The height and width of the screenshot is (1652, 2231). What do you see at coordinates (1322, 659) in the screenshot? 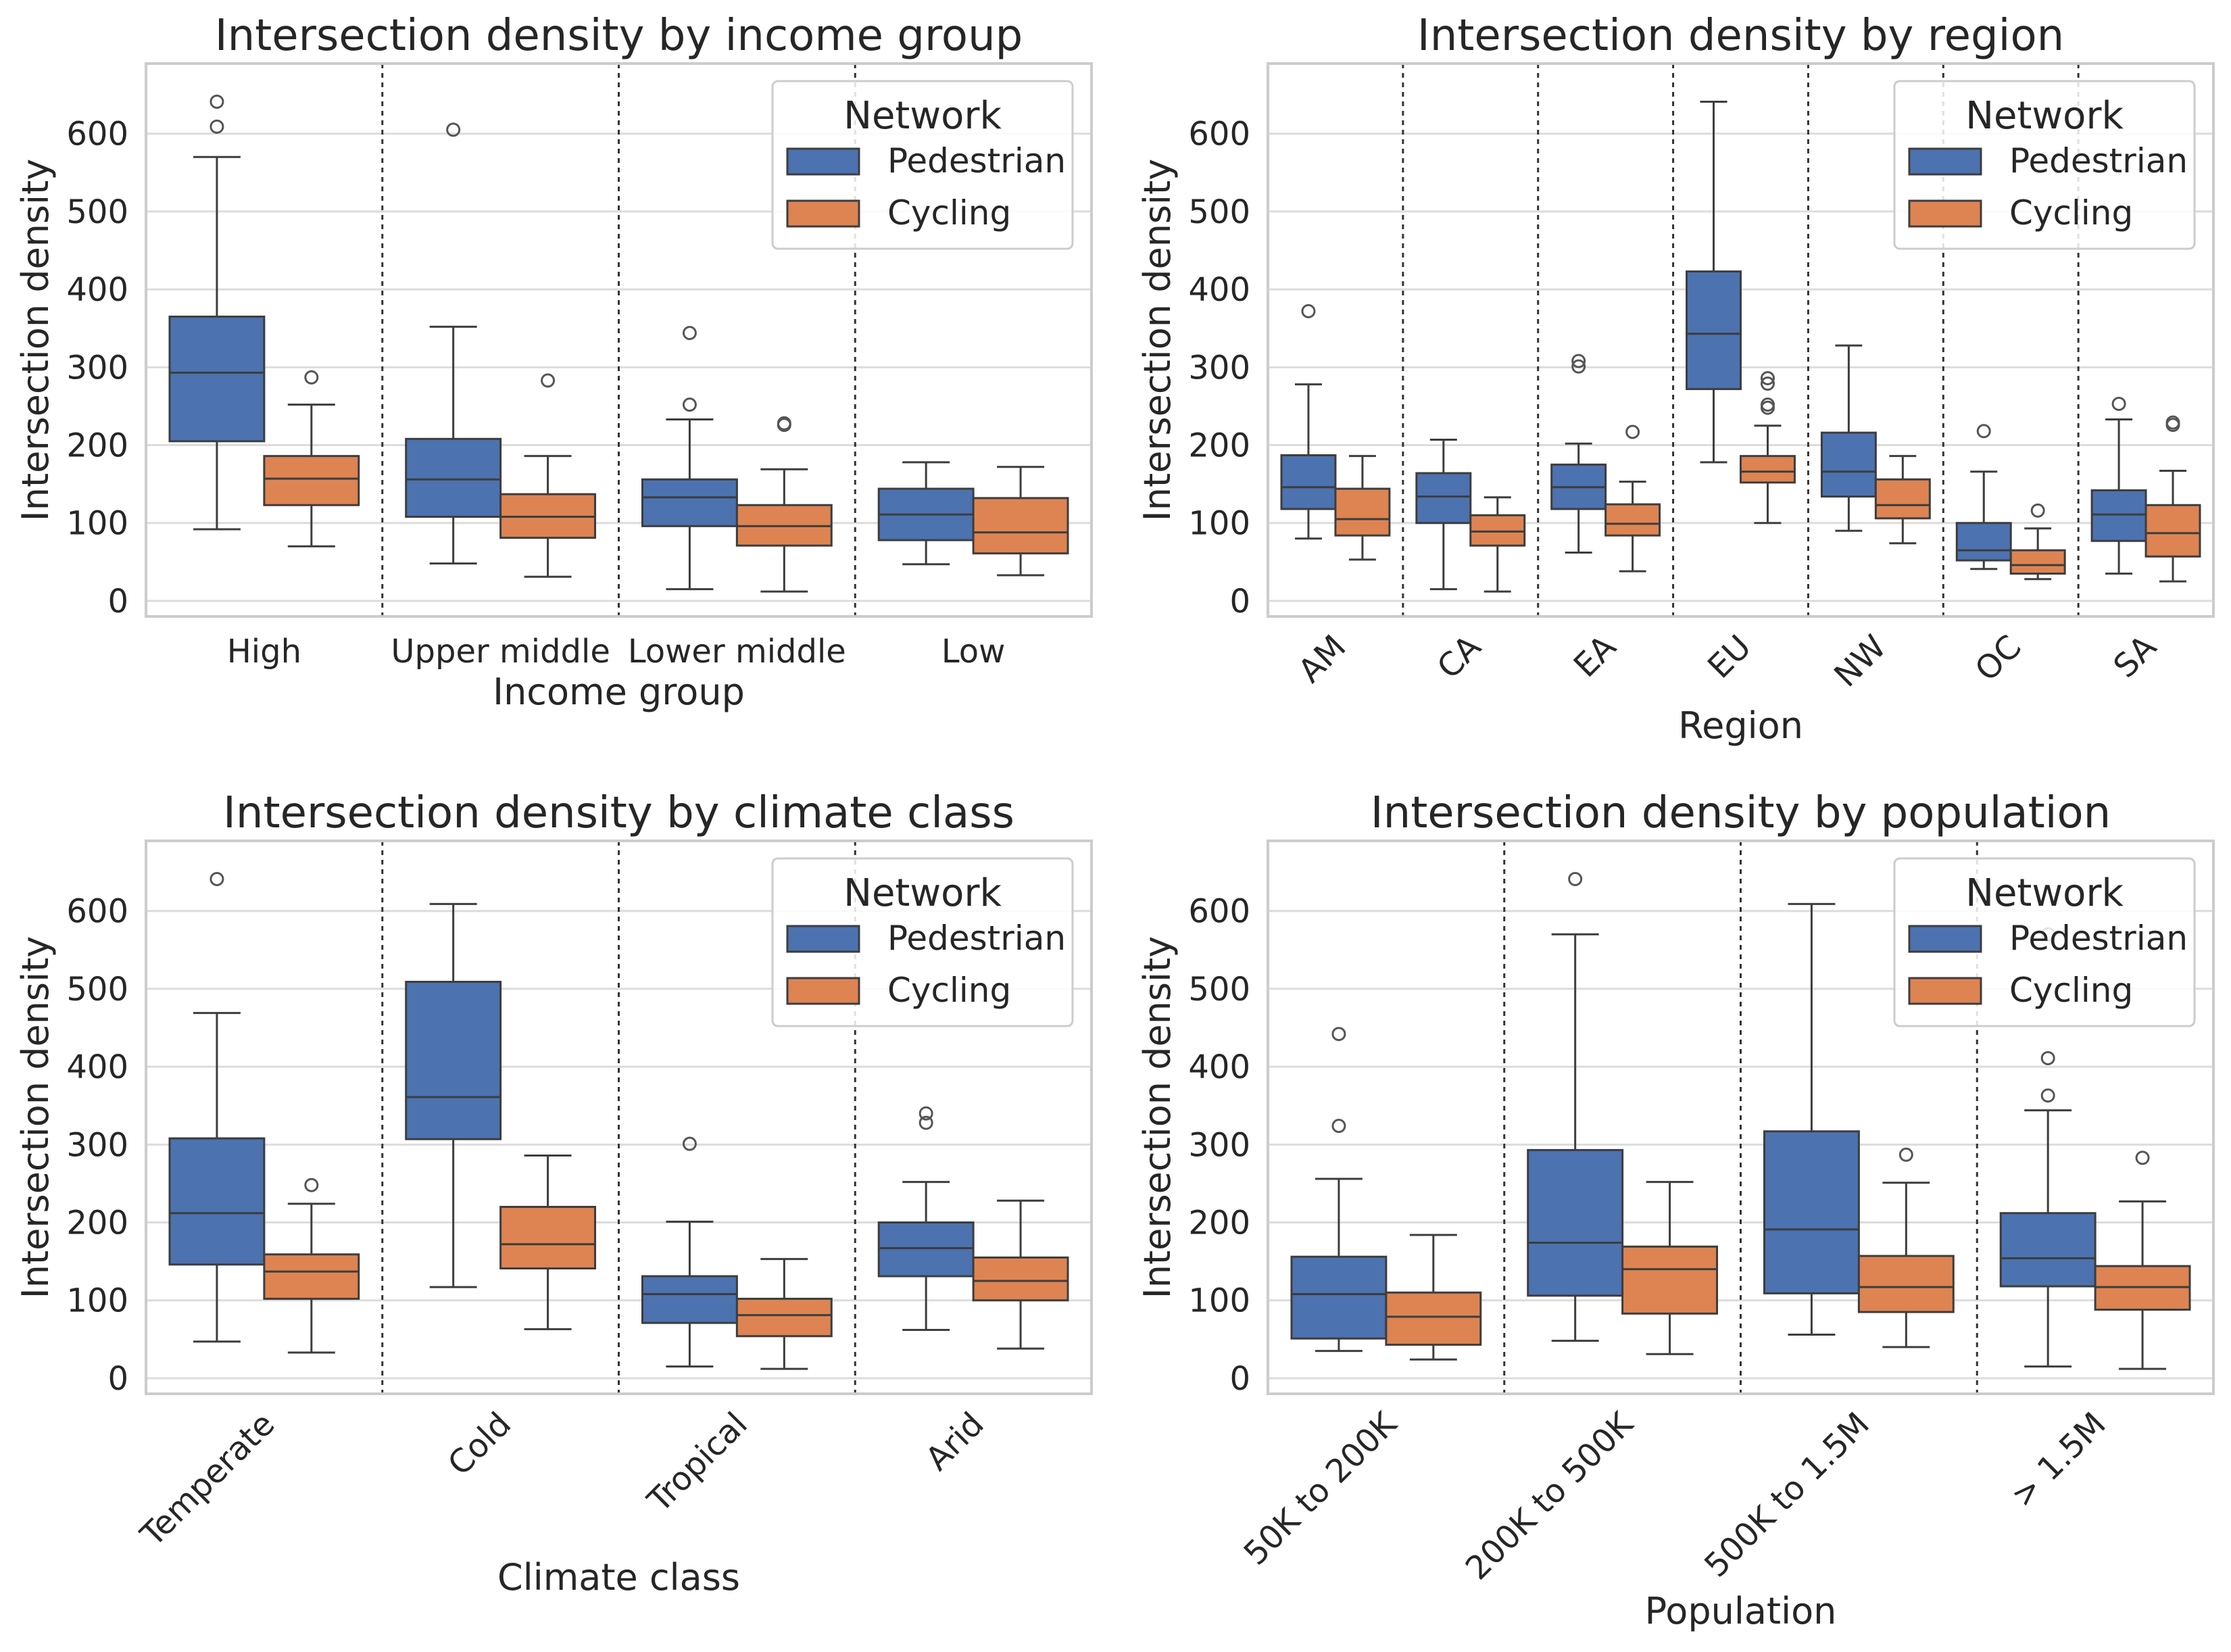
I see `x-tick-label: AM` at bounding box center [1322, 659].